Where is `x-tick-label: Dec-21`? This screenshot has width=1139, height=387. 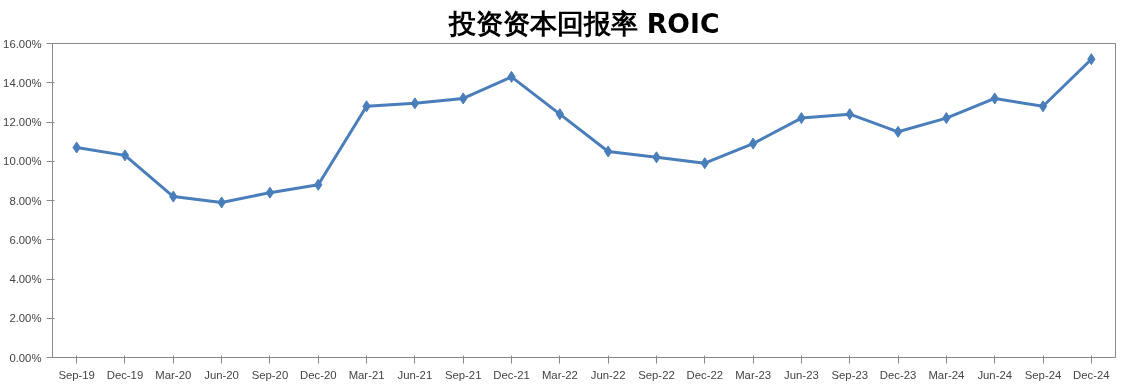 x-tick-label: Dec-21 is located at coordinates (511, 374).